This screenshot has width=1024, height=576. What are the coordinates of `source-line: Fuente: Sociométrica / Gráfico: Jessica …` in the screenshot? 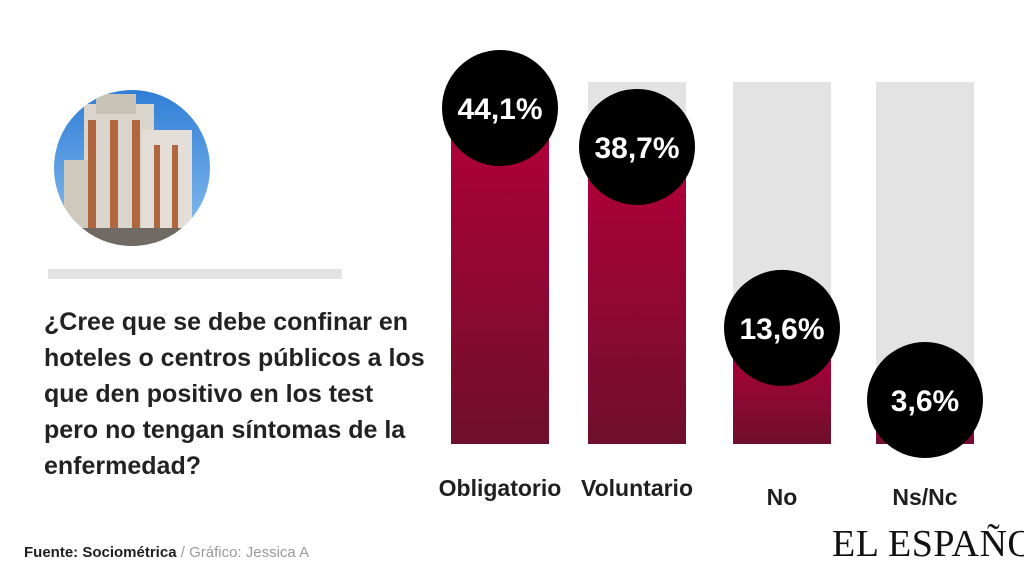 It's located at (166, 552).